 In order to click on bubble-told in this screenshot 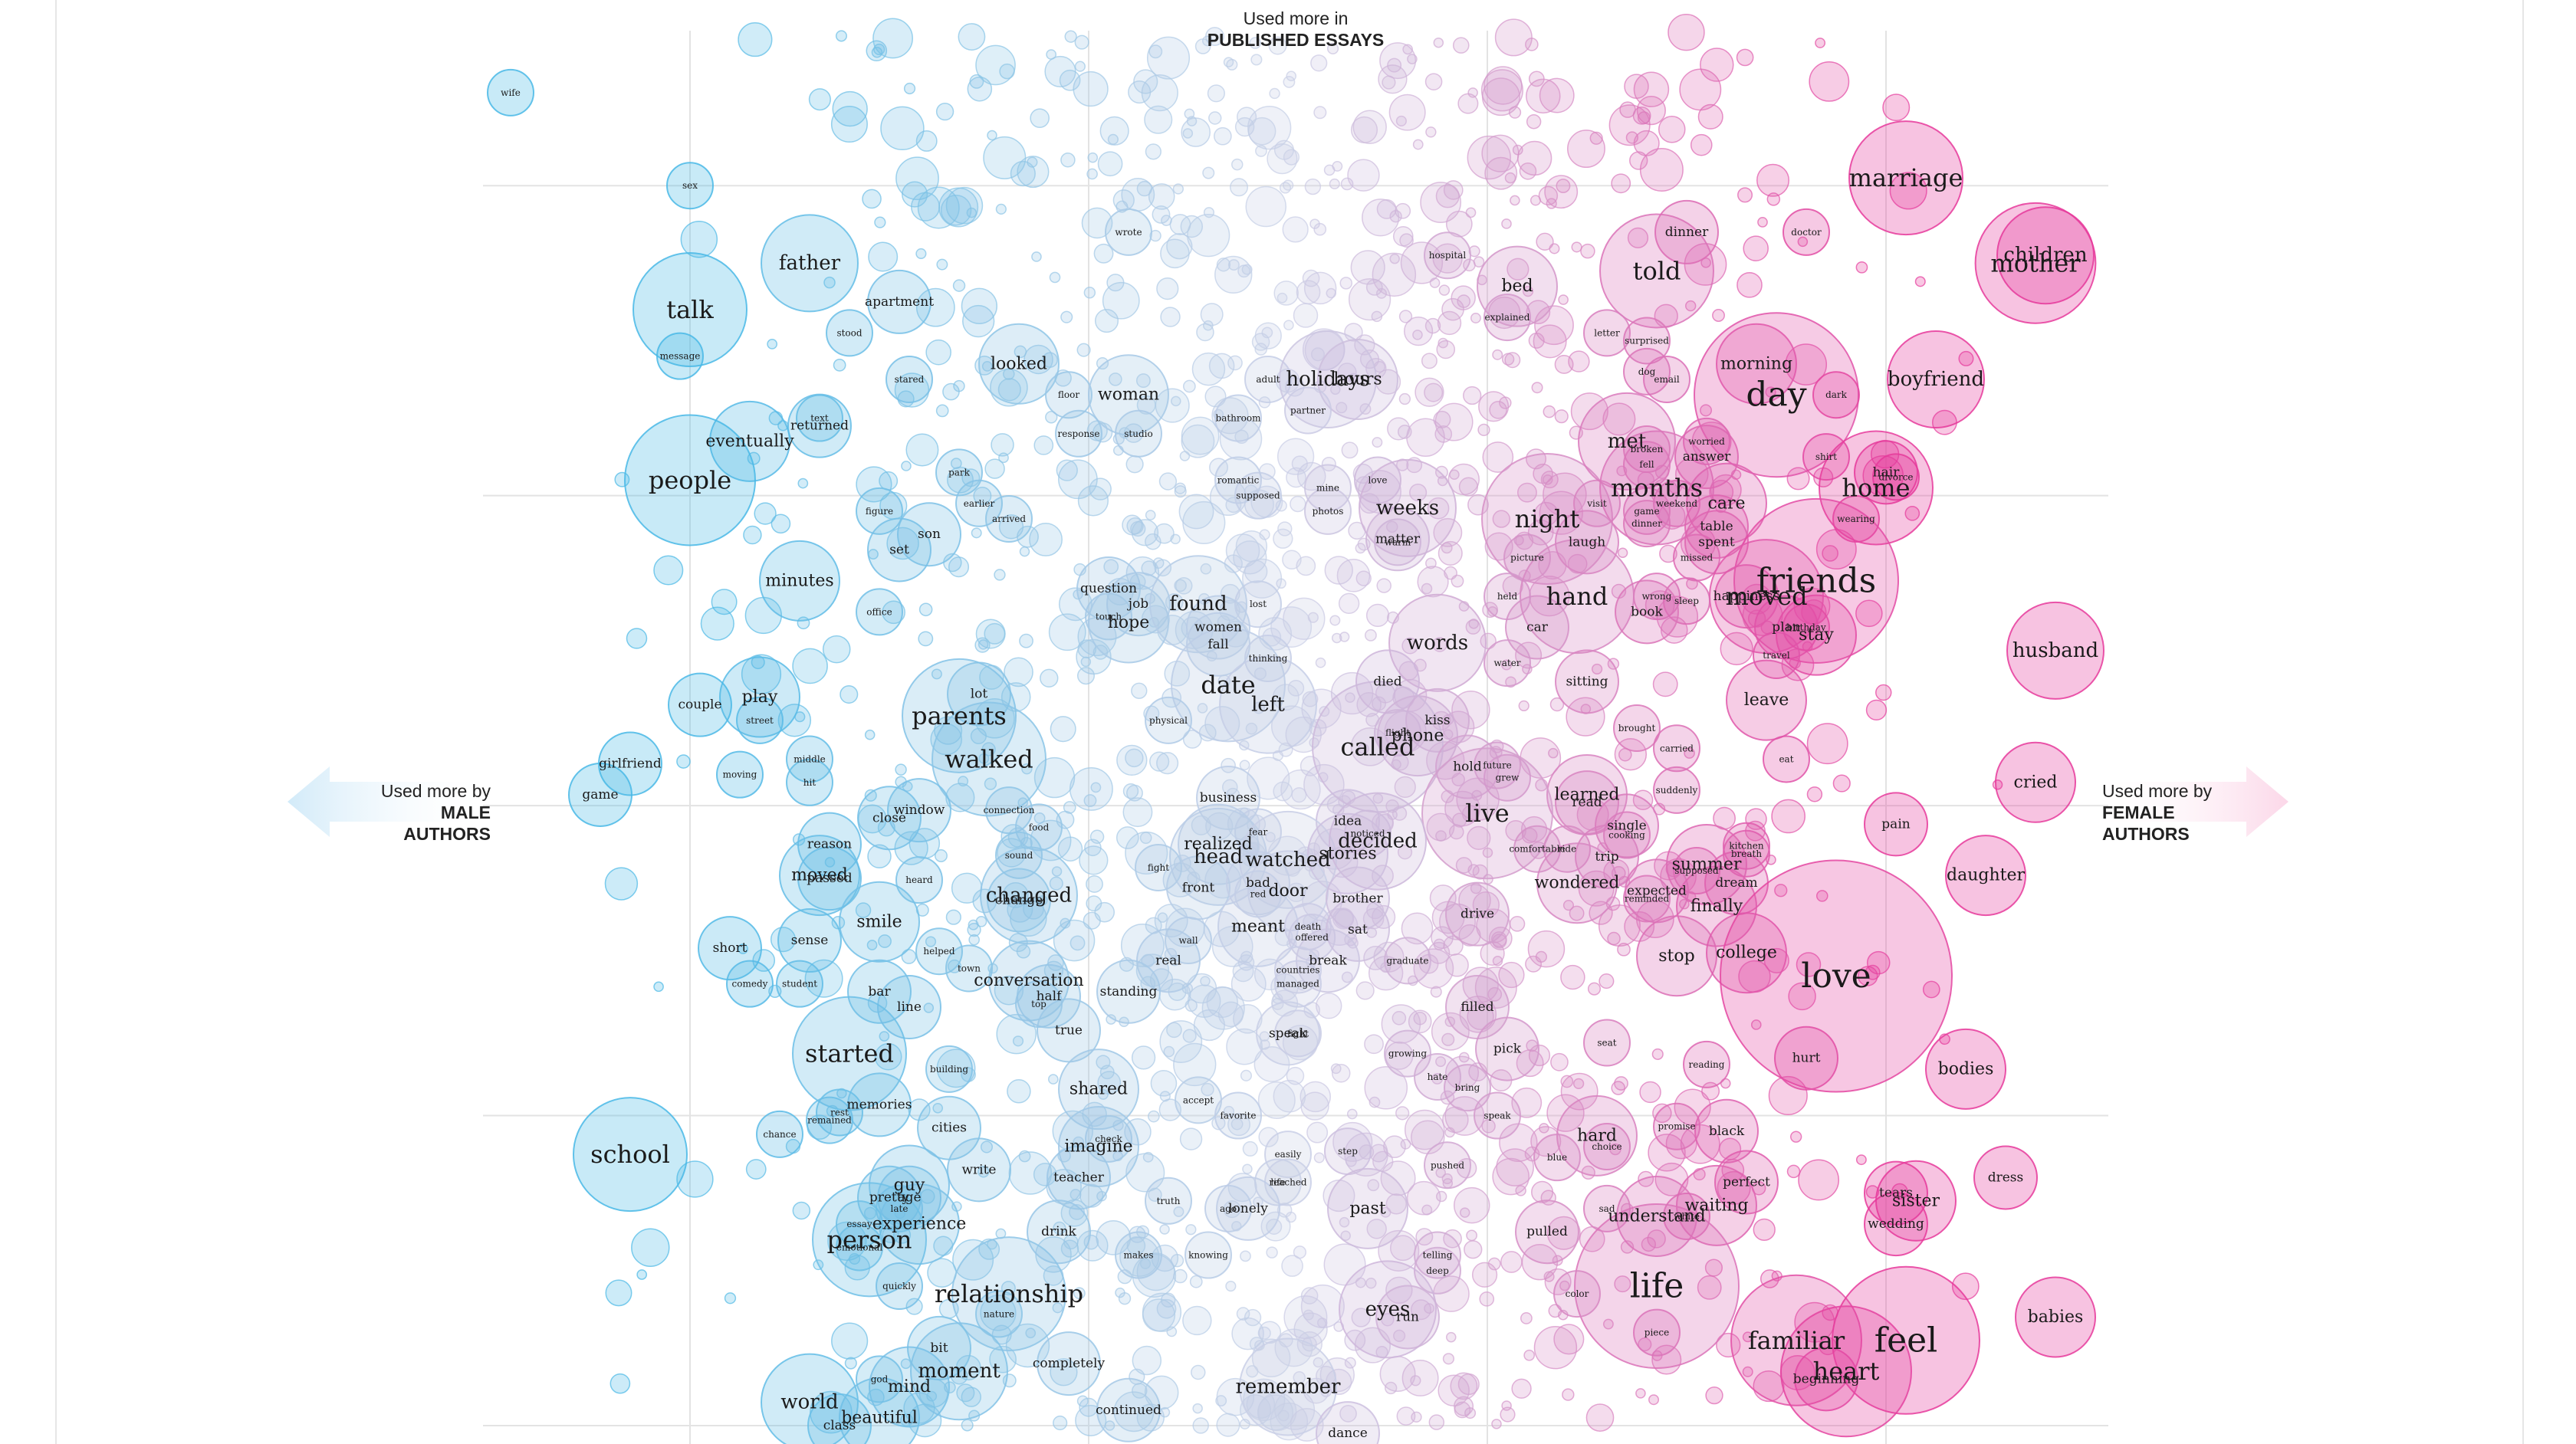, I will do `click(1657, 271)`.